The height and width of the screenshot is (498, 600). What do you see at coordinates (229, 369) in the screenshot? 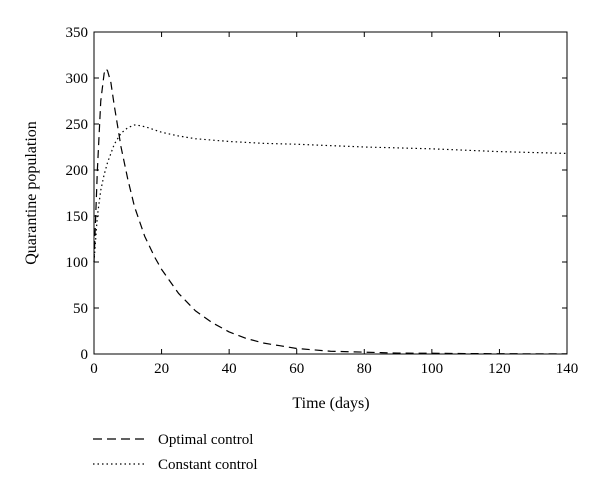
I see `x-tick-label: 40` at bounding box center [229, 369].